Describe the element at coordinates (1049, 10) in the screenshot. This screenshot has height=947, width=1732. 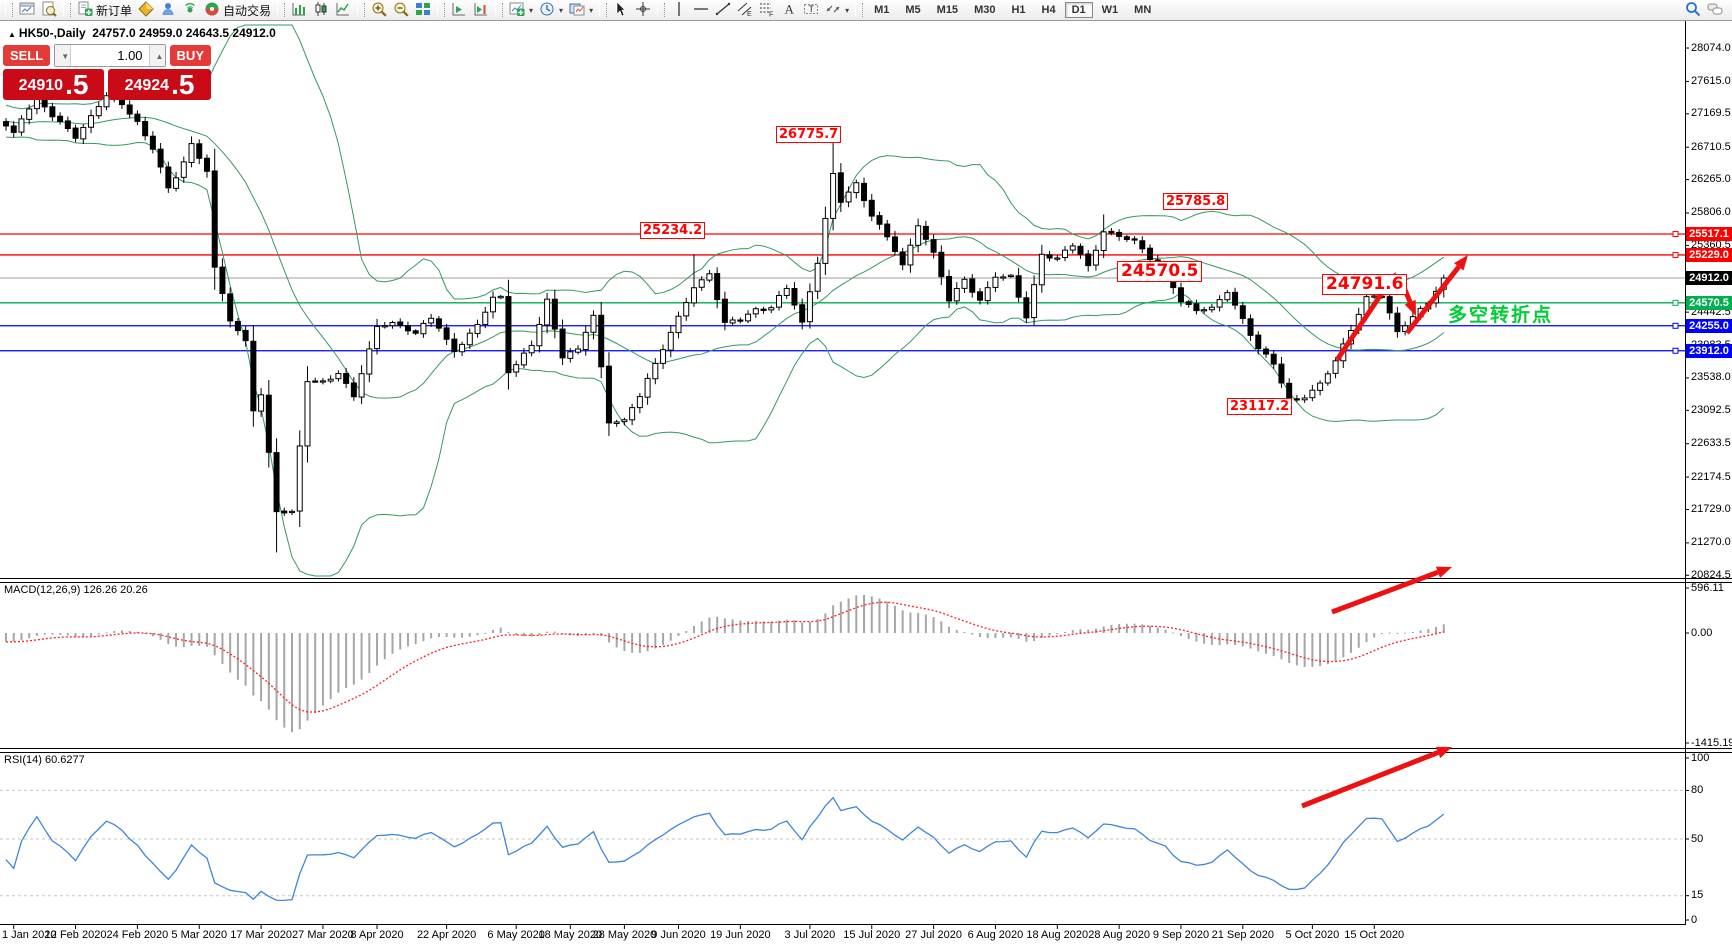
I see `timeframe-button-H4: H4` at that location.